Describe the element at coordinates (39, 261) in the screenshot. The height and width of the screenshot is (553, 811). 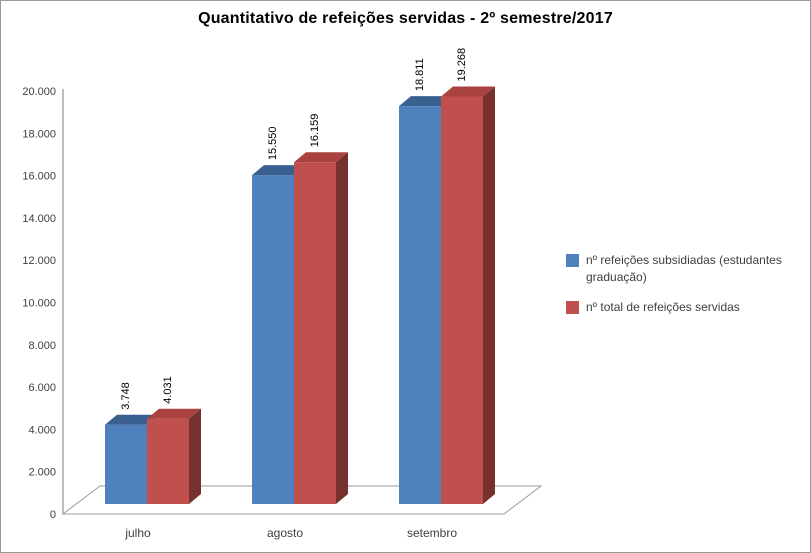
I see `y-tick-label: 12.000` at that location.